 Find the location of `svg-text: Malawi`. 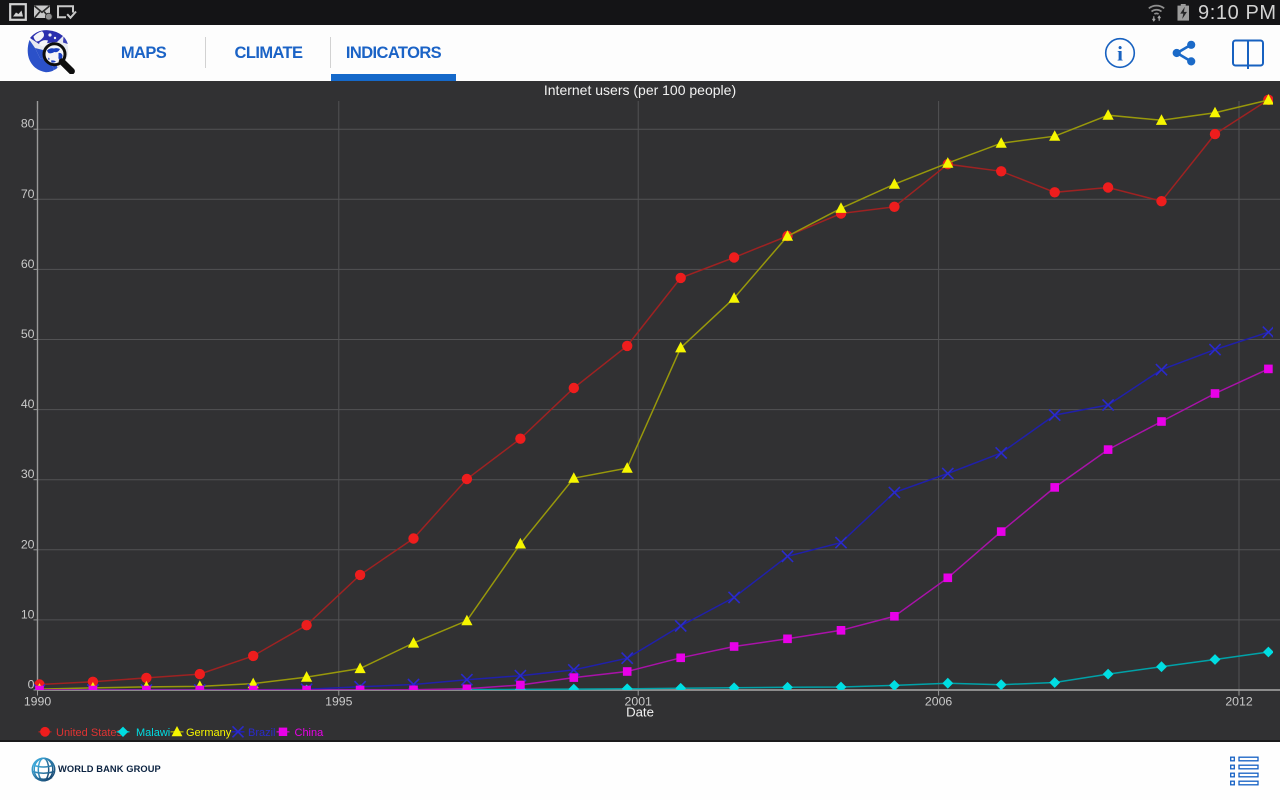

svg-text: Malawi is located at coordinates (153, 733).